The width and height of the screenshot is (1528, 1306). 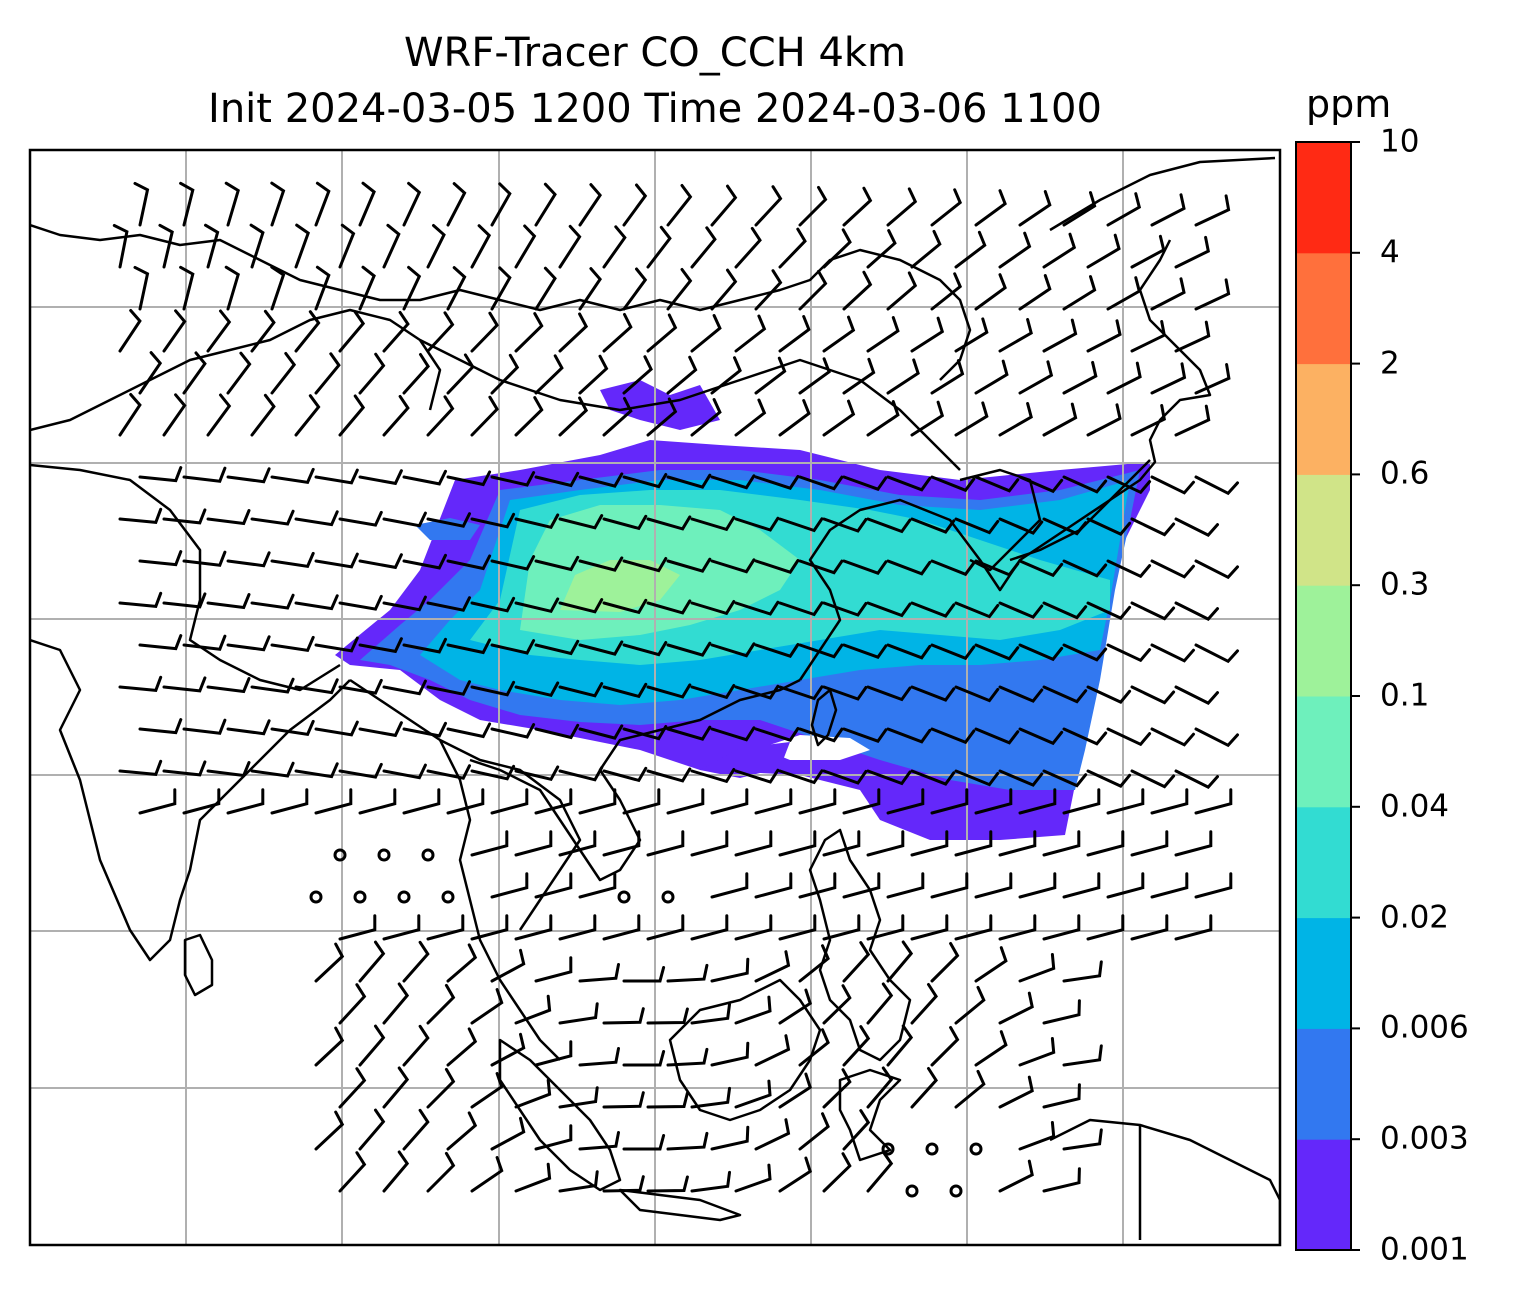 I want to click on colorbar-tick-label: 0.1, so click(x=1405, y=695).